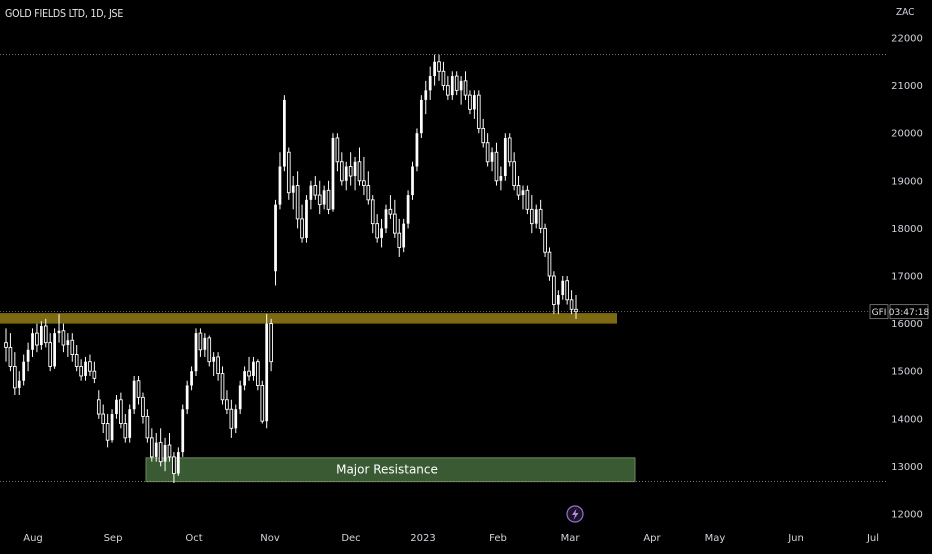 Image resolution: width=932 pixels, height=554 pixels. I want to click on last-price-label: GFI 03:47:18, so click(899, 312).